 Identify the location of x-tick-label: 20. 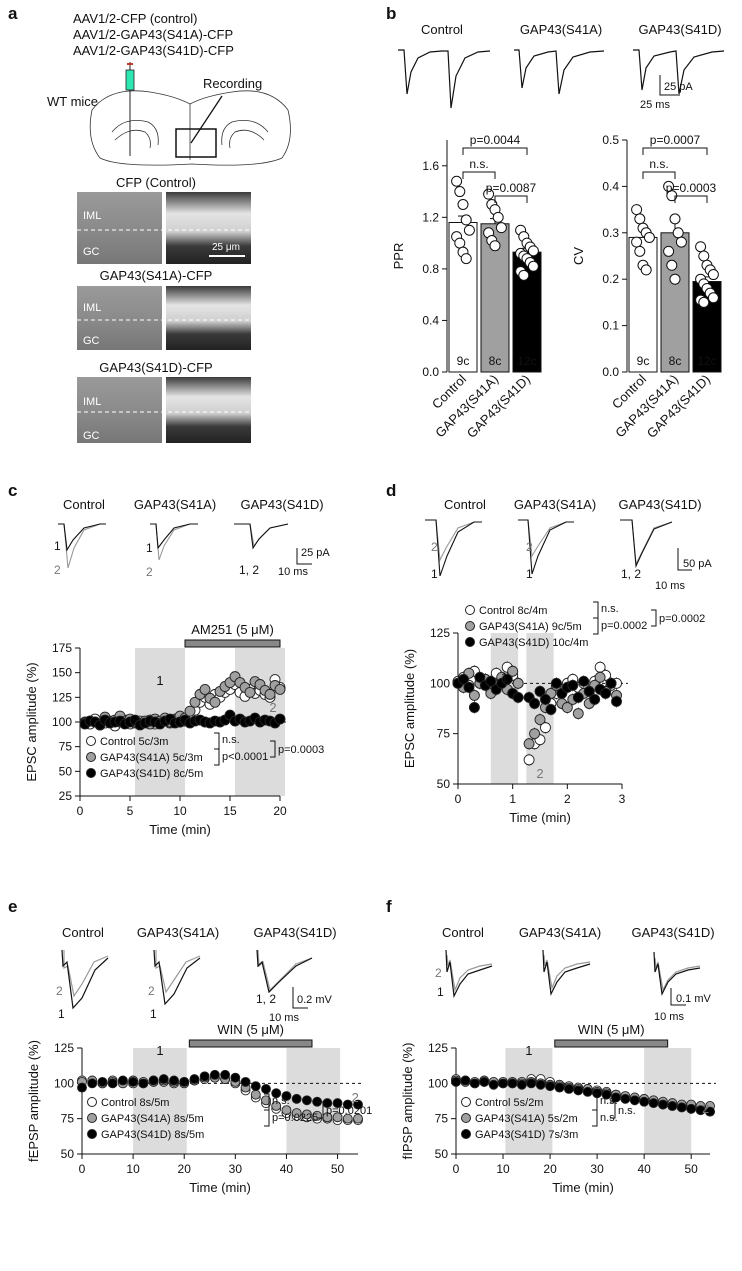
(280, 811).